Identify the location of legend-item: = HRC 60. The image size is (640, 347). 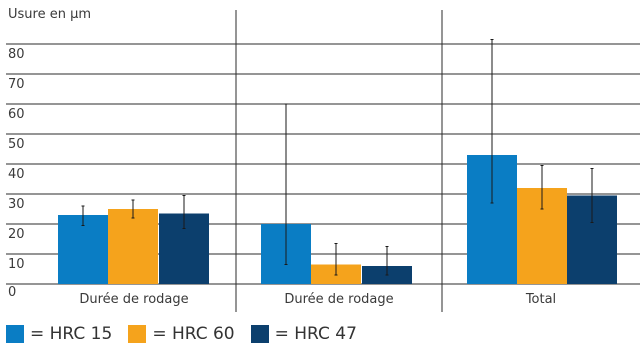
(181, 334).